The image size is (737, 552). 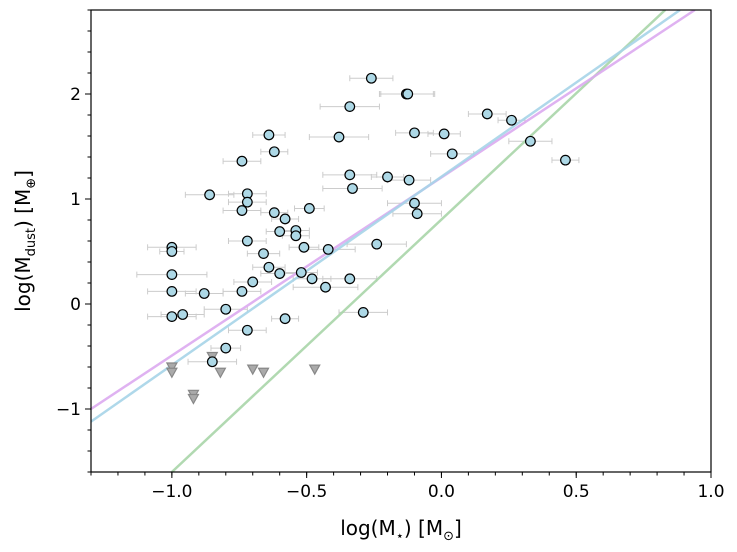 I want to click on y-tick-label: −1, so click(x=68, y=410).